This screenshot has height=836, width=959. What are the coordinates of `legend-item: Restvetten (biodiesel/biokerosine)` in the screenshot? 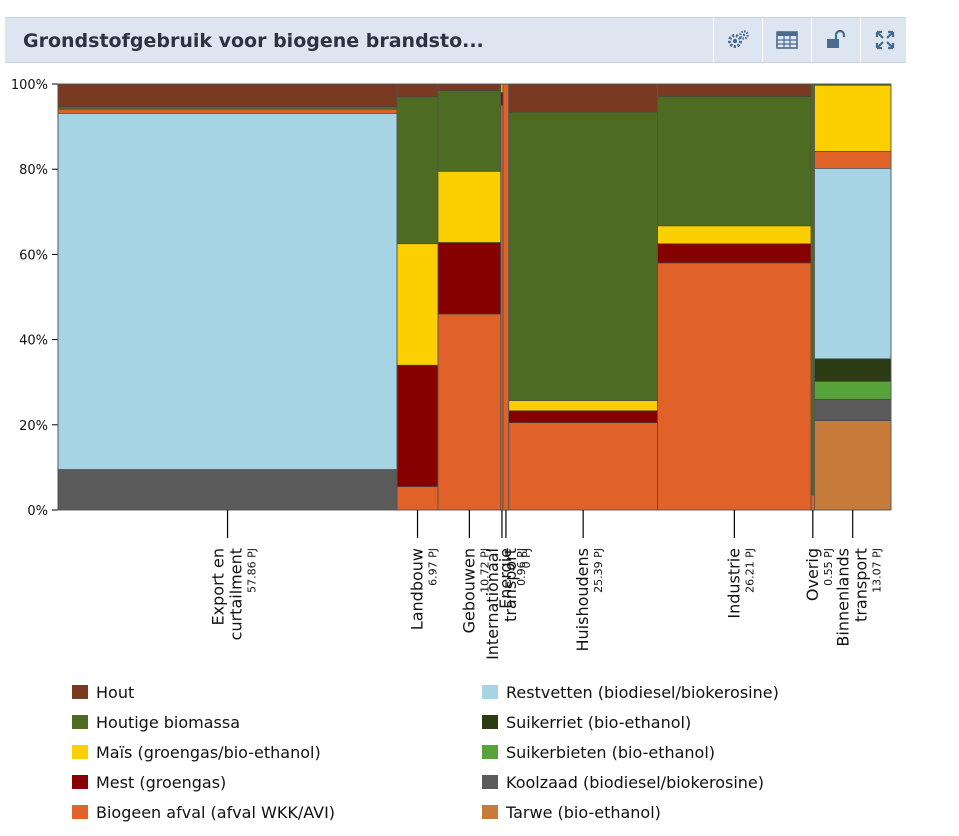 It's located at (630, 692).